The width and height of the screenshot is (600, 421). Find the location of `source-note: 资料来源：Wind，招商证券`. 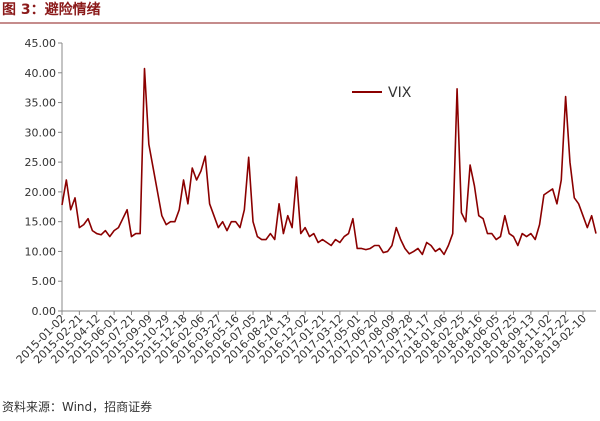

source-note: 资料来源：Wind，招商证券 is located at coordinates (77, 406).